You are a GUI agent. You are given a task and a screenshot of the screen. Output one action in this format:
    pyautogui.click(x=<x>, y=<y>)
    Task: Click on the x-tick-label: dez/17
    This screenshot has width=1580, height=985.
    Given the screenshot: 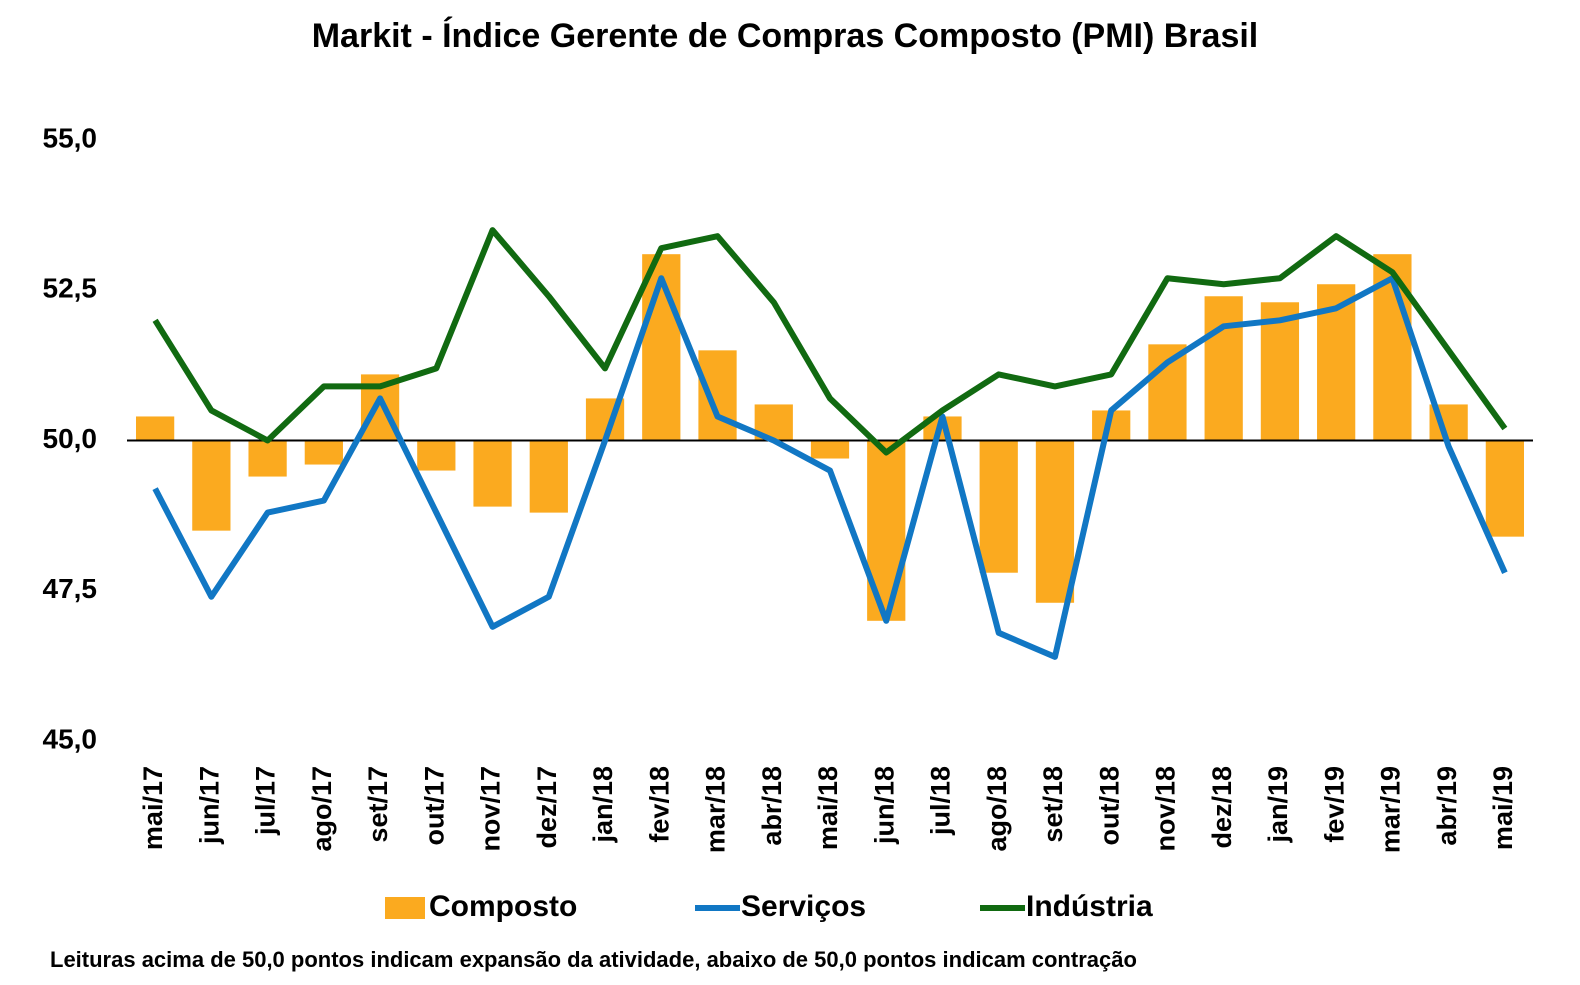 What is the action you would take?
    pyautogui.click(x=547, y=807)
    